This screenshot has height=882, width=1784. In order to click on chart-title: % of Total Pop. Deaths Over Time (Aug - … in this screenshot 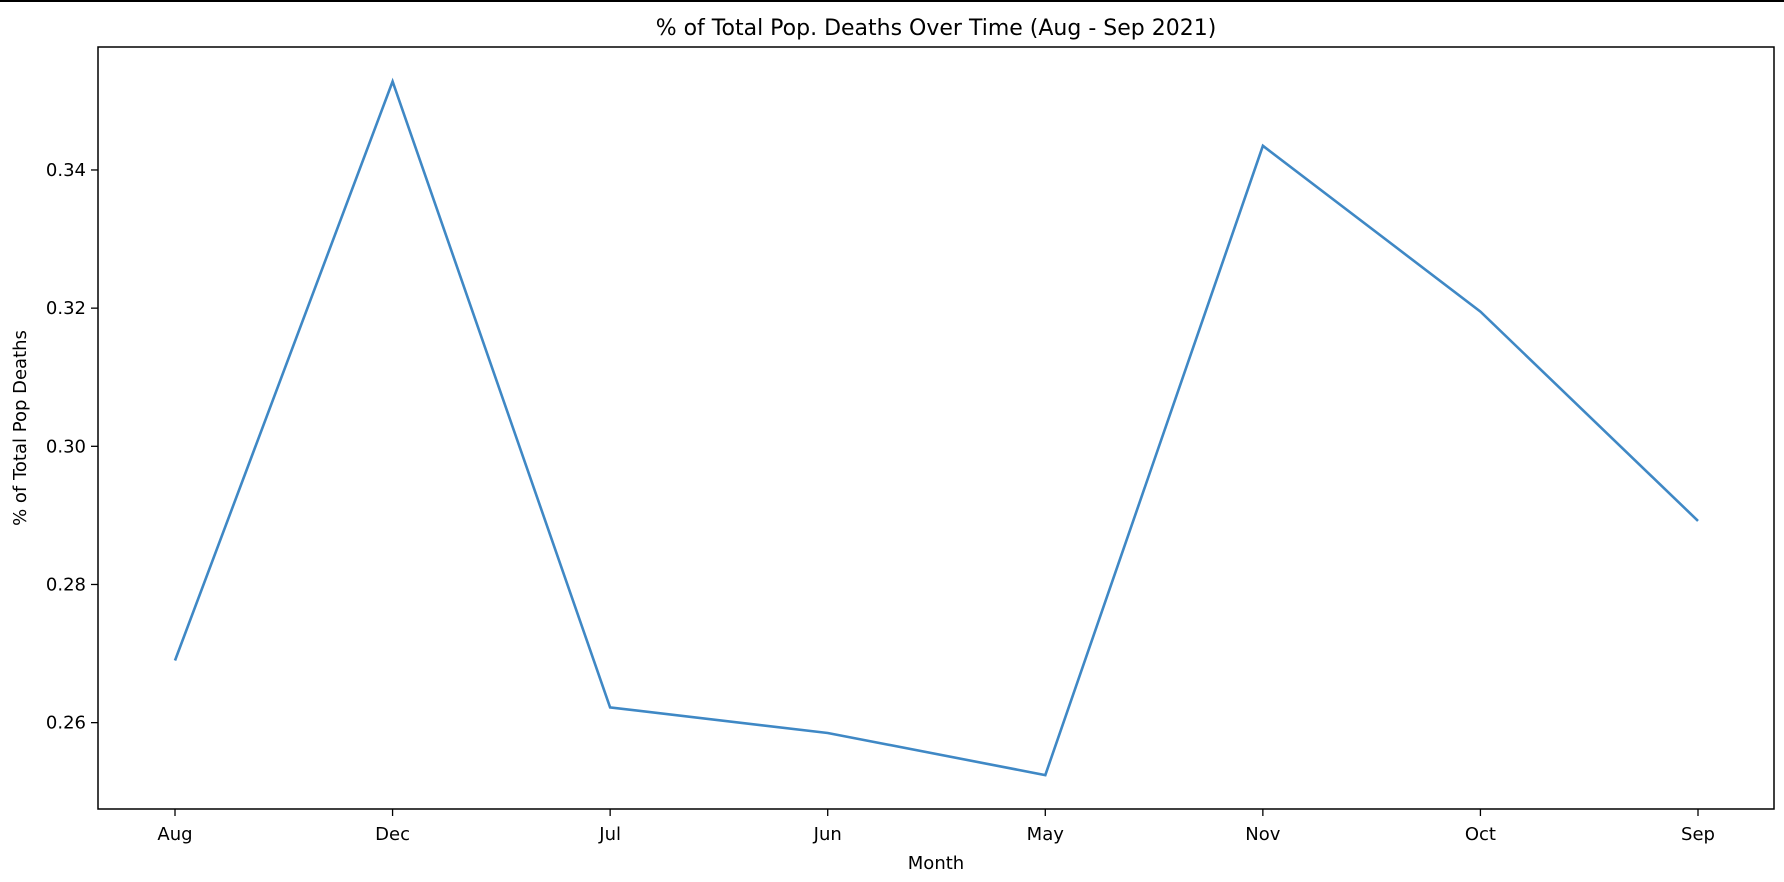, I will do `click(936, 28)`.